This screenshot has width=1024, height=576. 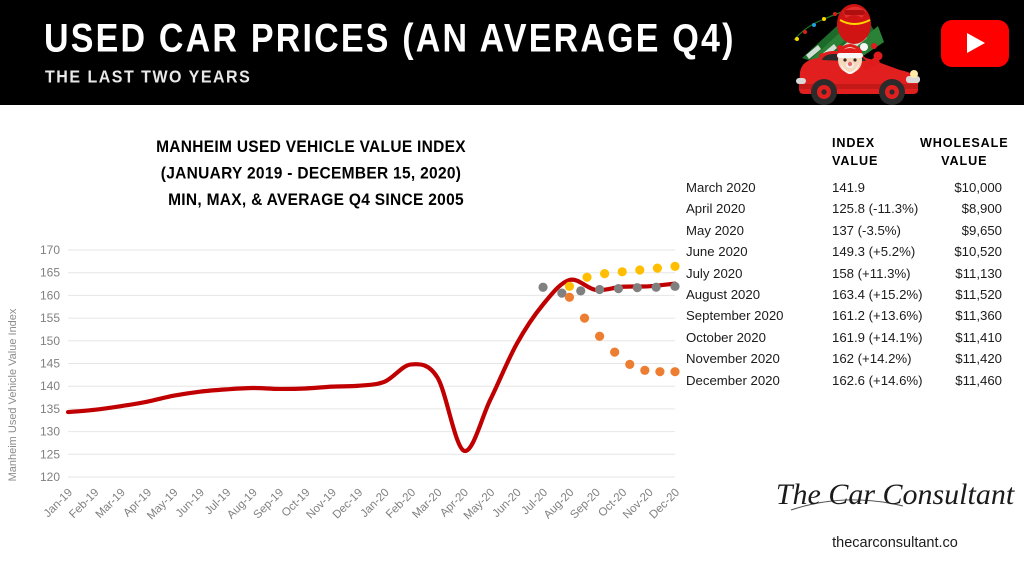 What do you see at coordinates (664, 504) in the screenshot?
I see `x-tick-label: Dec-20` at bounding box center [664, 504].